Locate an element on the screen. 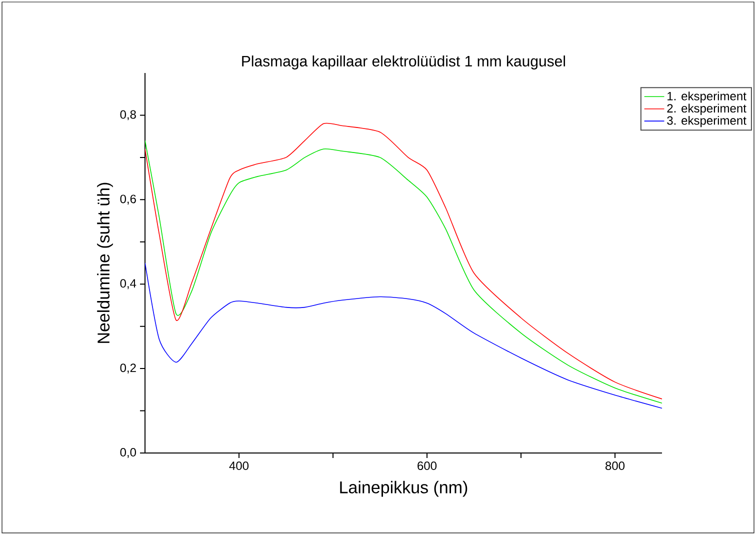 Image resolution: width=756 pixels, height=535 pixels. x-tick-label: 800 is located at coordinates (615, 466).